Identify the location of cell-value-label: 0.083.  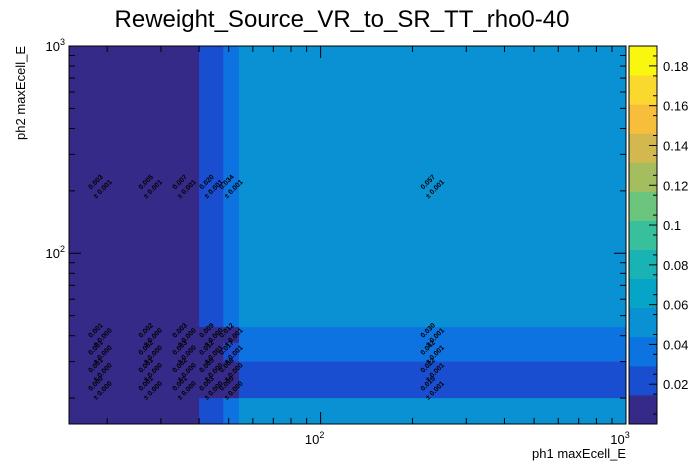
(4, 1).